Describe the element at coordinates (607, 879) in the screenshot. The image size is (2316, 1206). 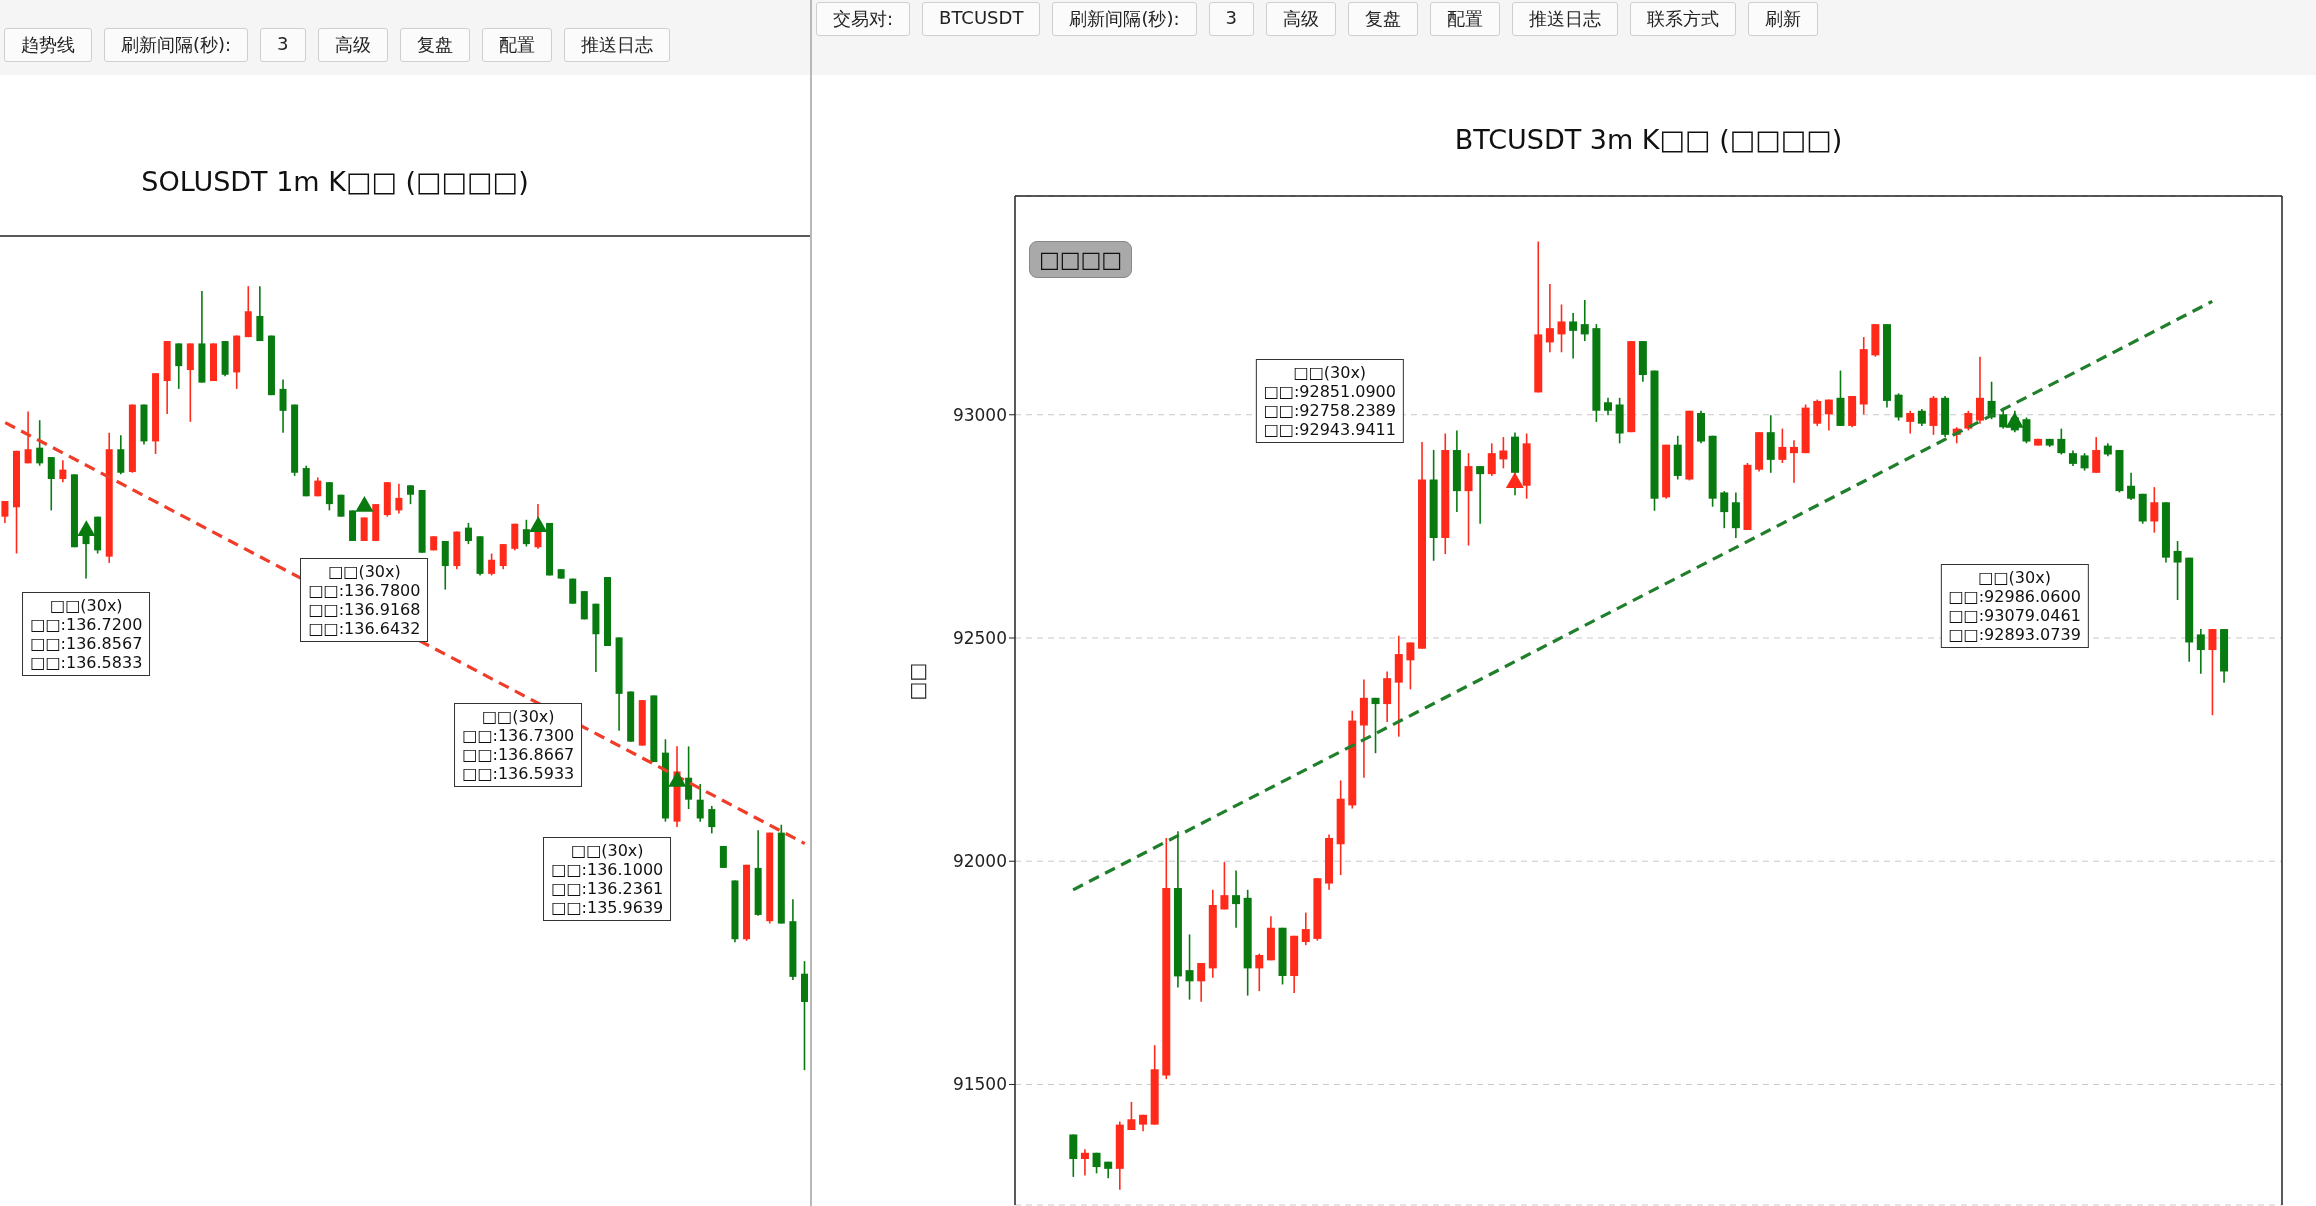
I see `annotation: □□(30x) □□:136.1000 □□:136.2361 □□:135.9639` at that location.